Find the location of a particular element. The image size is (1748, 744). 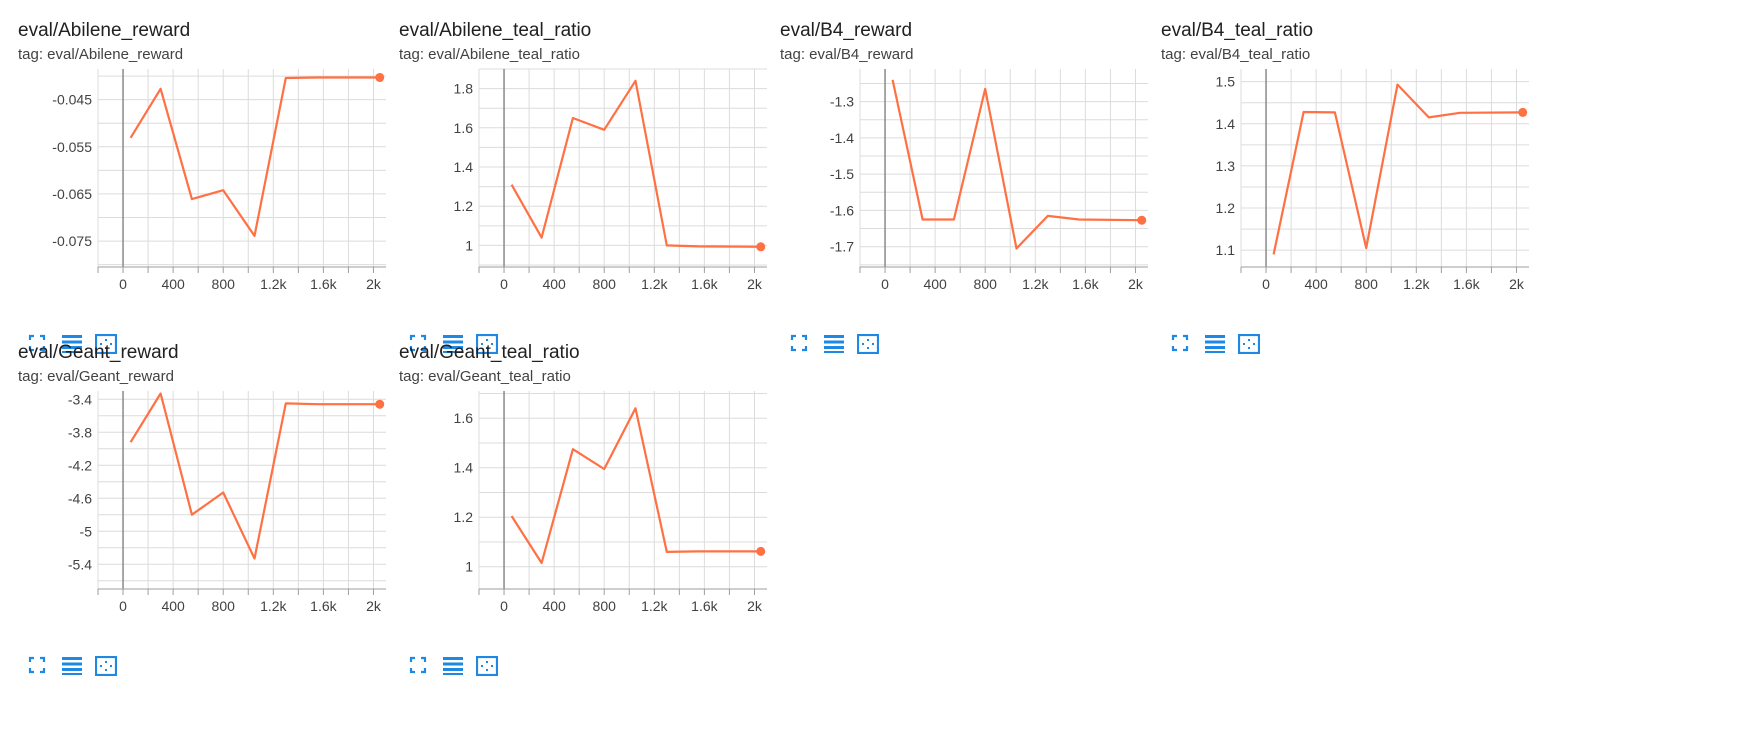

chart-tag: tag: eval/B4_reward is located at coordinates (847, 54).